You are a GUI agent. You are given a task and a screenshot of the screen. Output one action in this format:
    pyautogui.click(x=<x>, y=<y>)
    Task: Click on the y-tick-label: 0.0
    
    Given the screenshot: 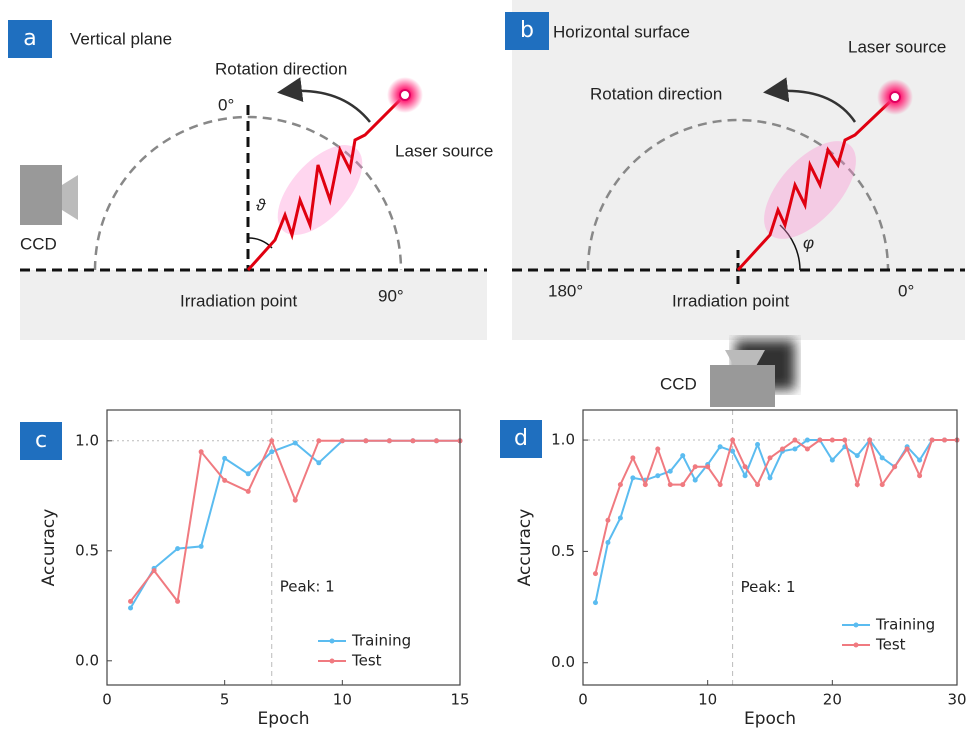 What is the action you would take?
    pyautogui.click(x=563, y=662)
    